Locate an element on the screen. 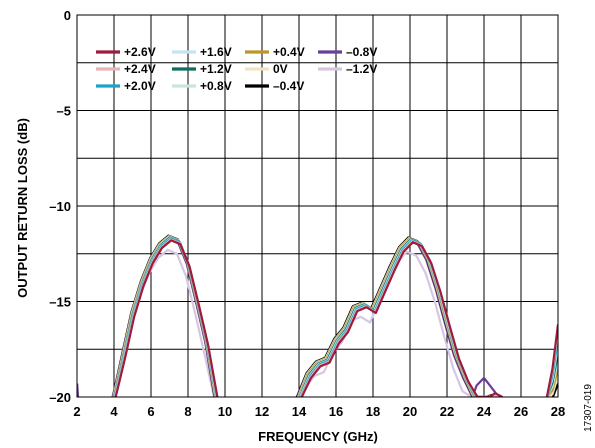 Image resolution: width=595 pixels, height=448 pixels. legend-label: +0.4V is located at coordinates (289, 52).